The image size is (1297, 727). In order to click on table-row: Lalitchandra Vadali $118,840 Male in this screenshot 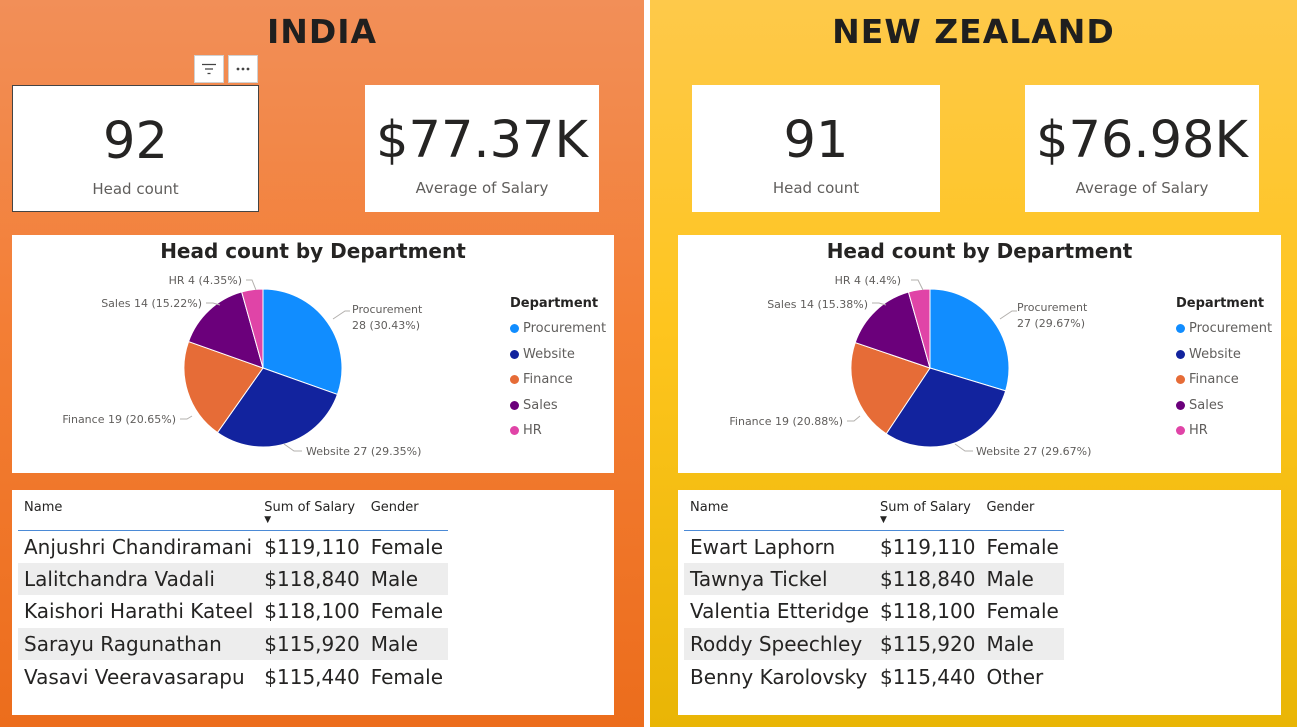, I will do `click(233, 579)`.